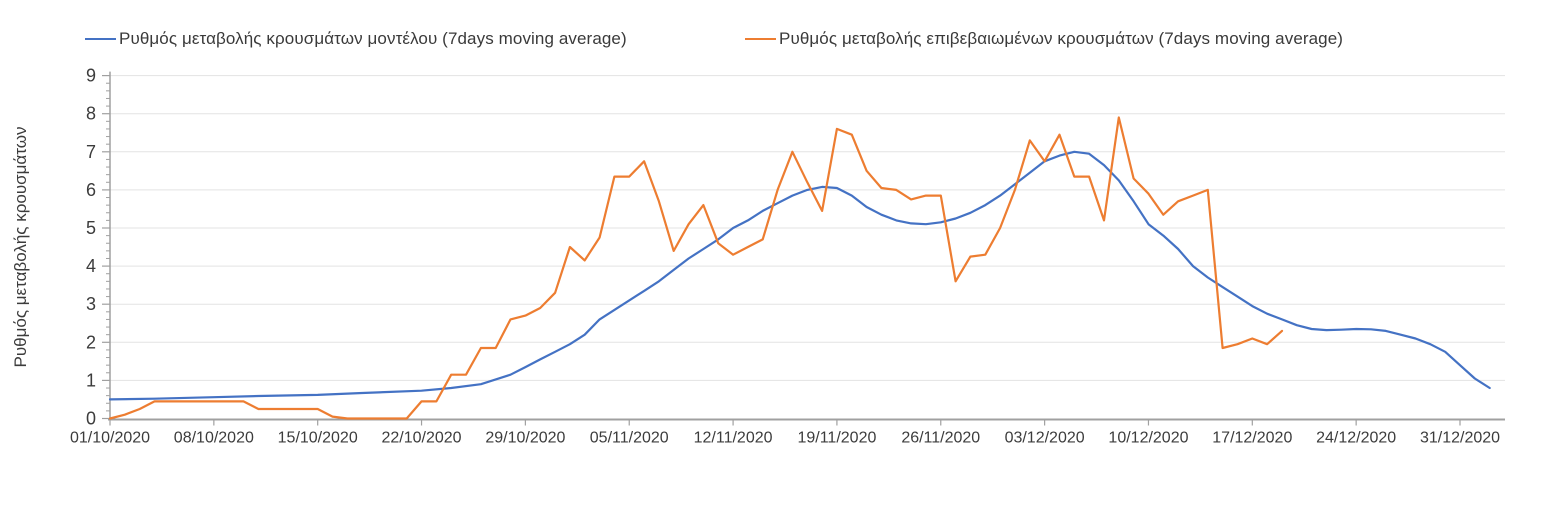 The width and height of the screenshot is (1542, 505). I want to click on x-tick-label: 17/12/2020, so click(1252, 438).